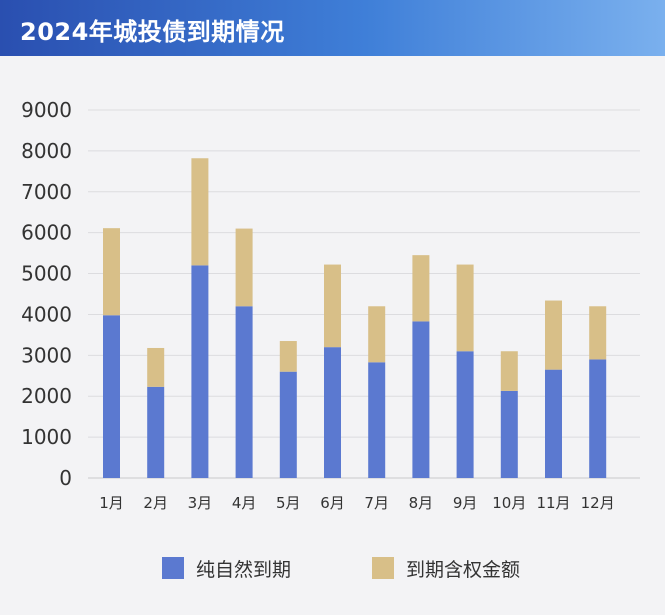 The height and width of the screenshot is (615, 665). What do you see at coordinates (332, 28) in the screenshot?
I see `chart-header: 2024年城投债到期情况` at bounding box center [332, 28].